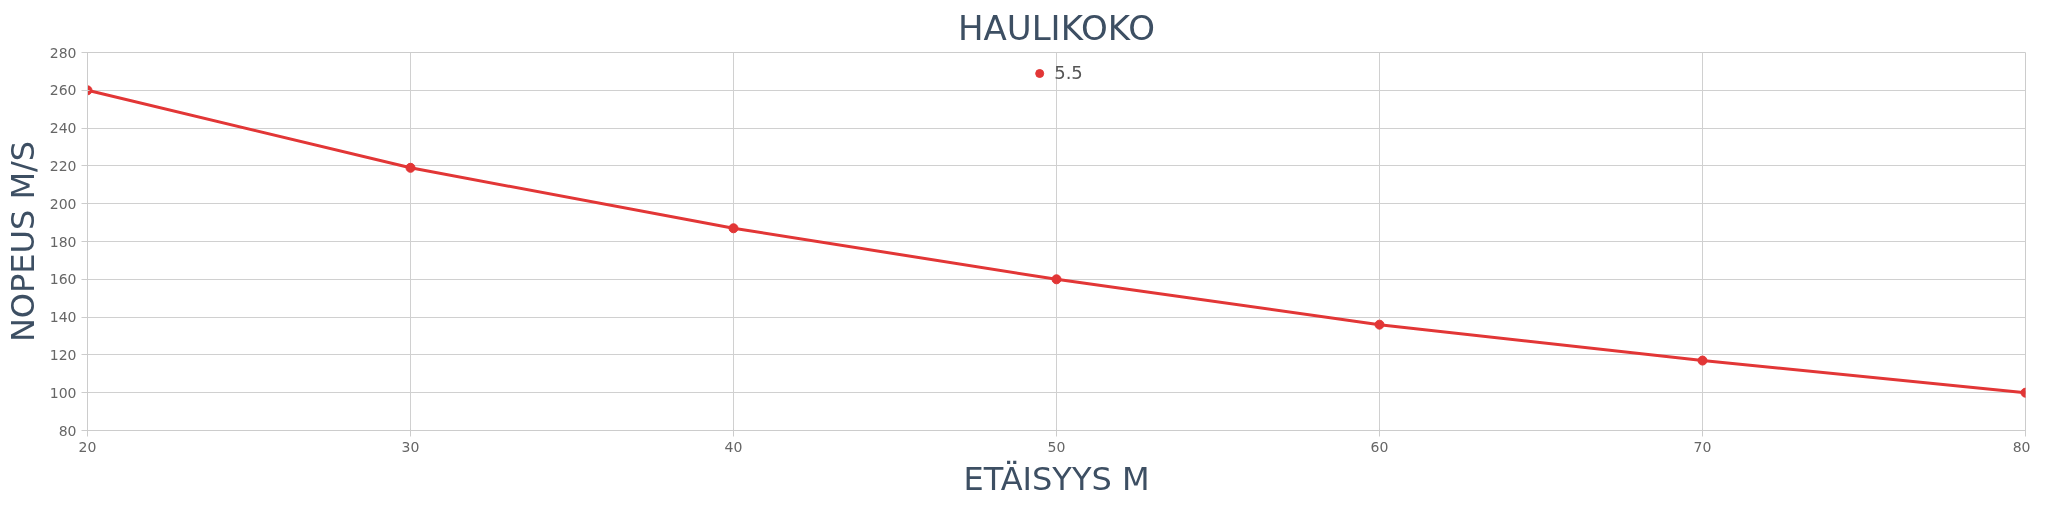 This screenshot has height=512, width=2048. Describe the element at coordinates (1056, 478) in the screenshot. I see `x-axis-title: ETÄISYYS M` at that location.